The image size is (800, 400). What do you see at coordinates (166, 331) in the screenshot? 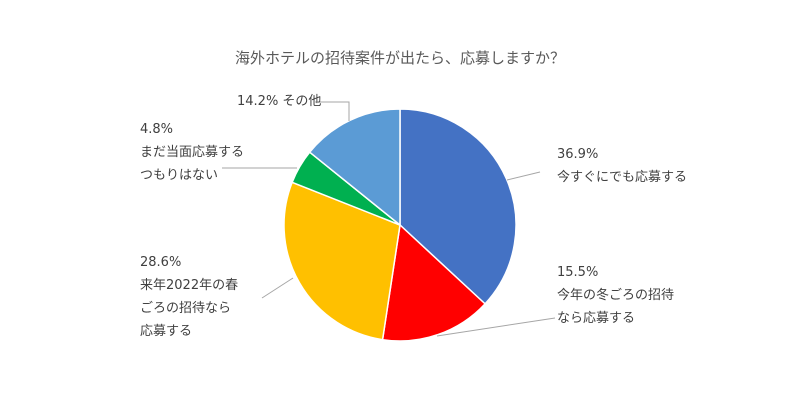
I see `slice-category-label-3: 応募する` at bounding box center [166, 331].